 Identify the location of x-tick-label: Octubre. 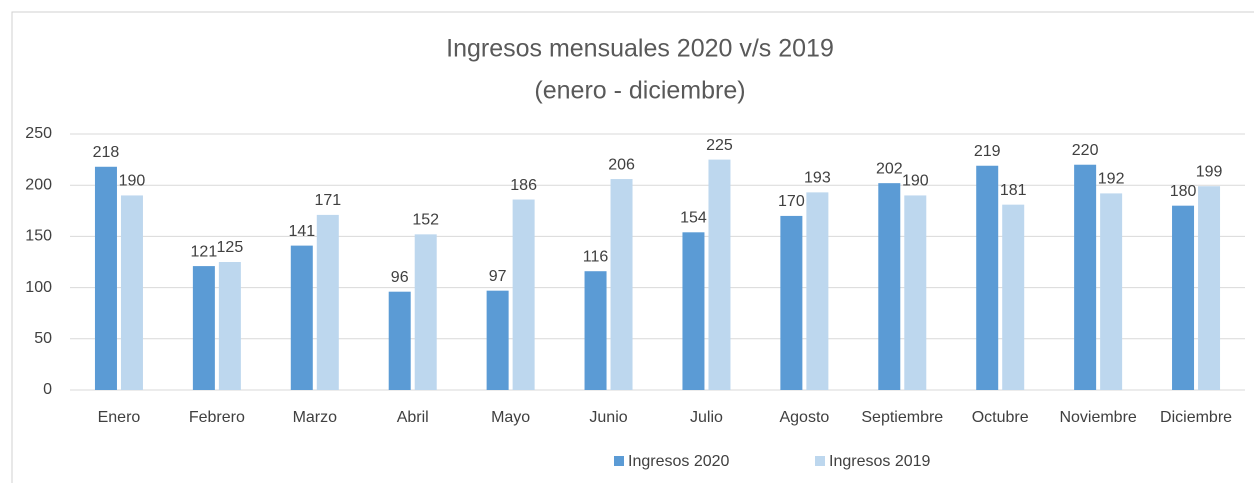
(1000, 417).